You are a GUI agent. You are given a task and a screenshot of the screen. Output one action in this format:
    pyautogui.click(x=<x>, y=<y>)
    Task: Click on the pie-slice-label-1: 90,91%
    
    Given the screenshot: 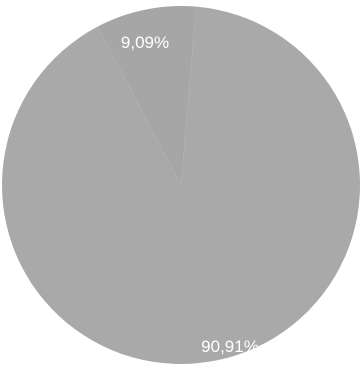 What is the action you would take?
    pyautogui.click(x=230, y=346)
    